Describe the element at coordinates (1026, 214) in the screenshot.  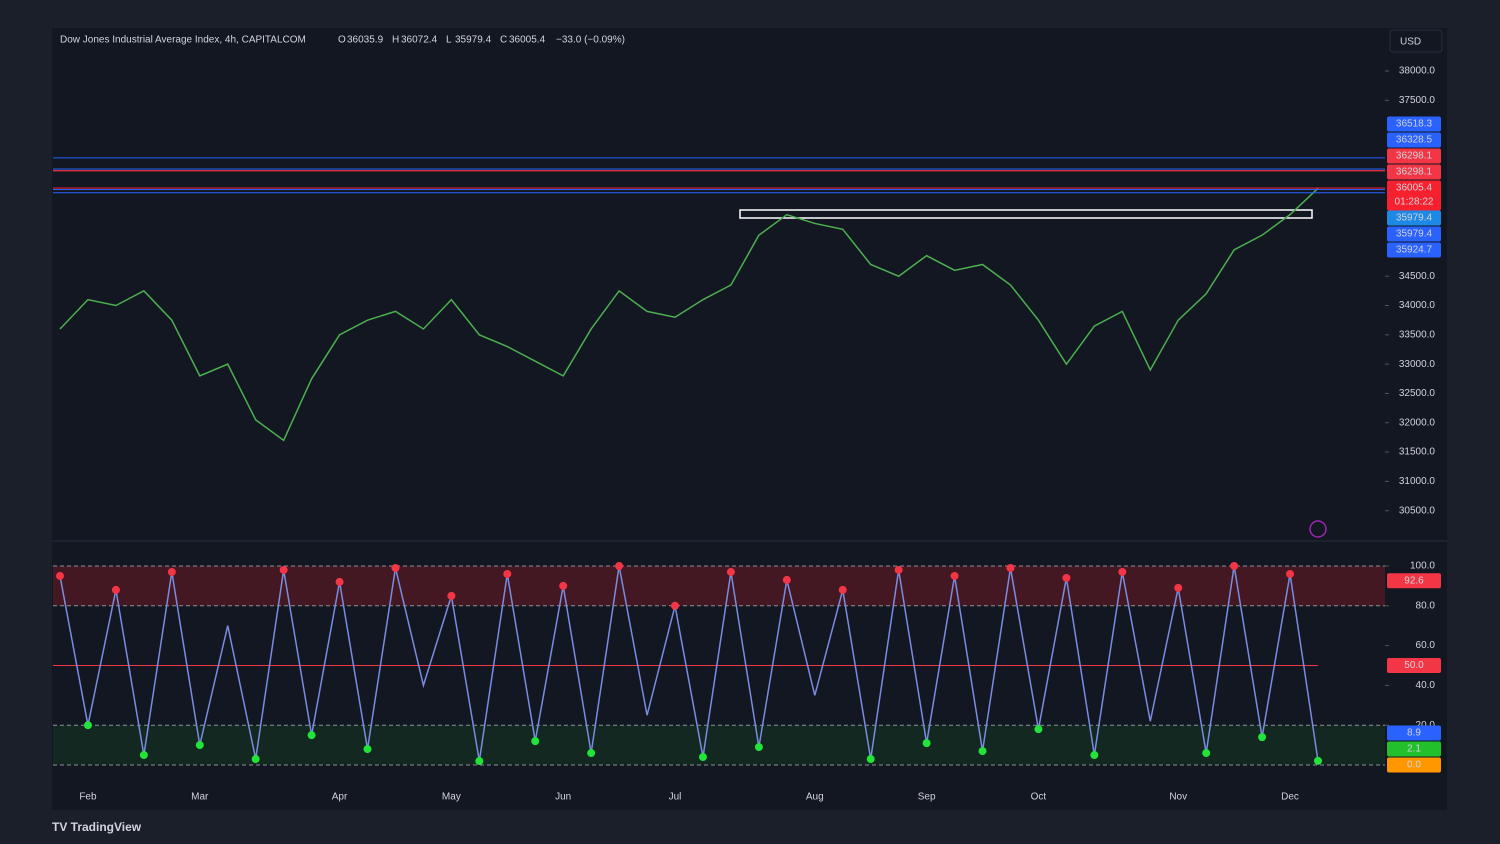
I see `zone-box` at that location.